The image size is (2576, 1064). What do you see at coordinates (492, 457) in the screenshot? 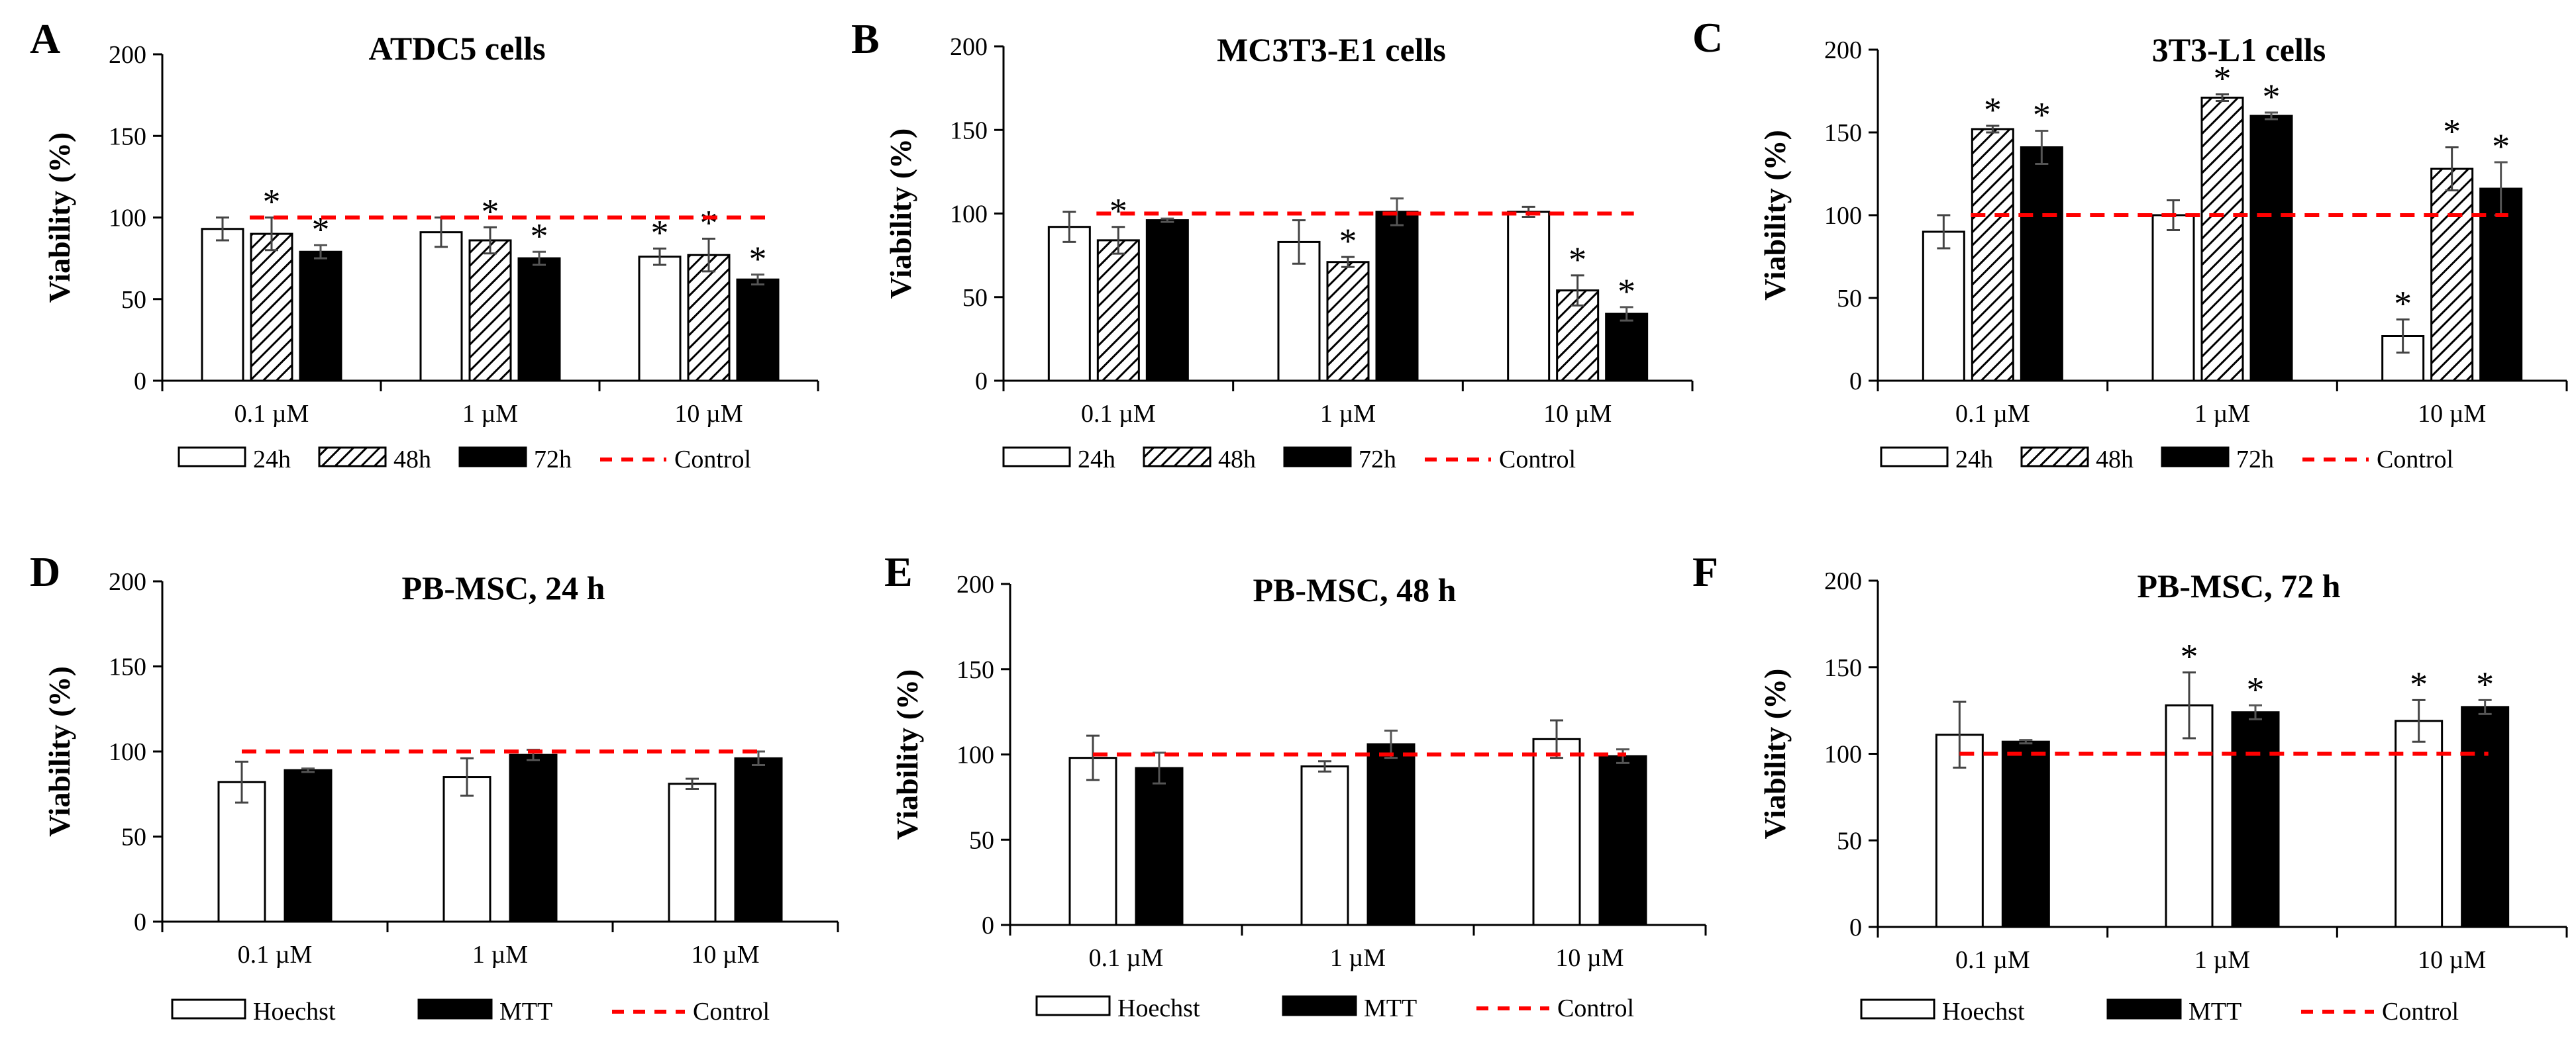
I see `legend-swatch-72h` at bounding box center [492, 457].